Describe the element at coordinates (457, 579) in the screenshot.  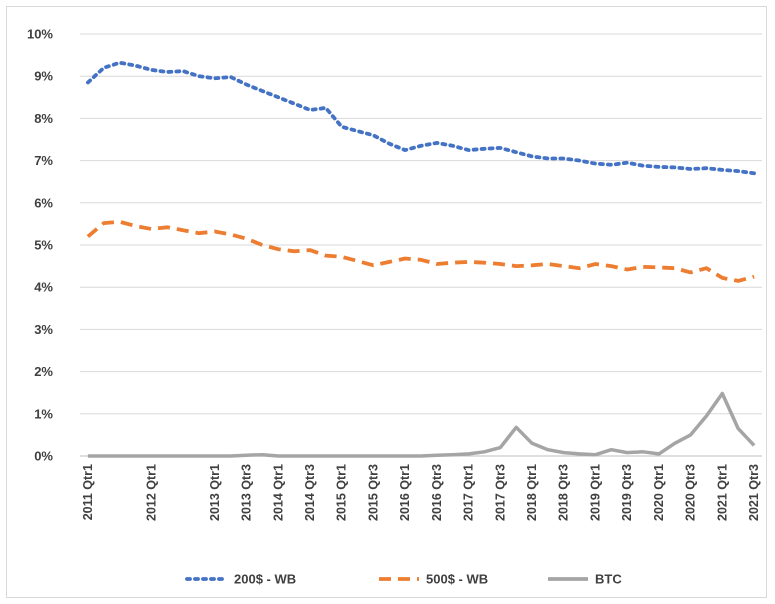
I see `legend-label: 500$ - WB` at that location.